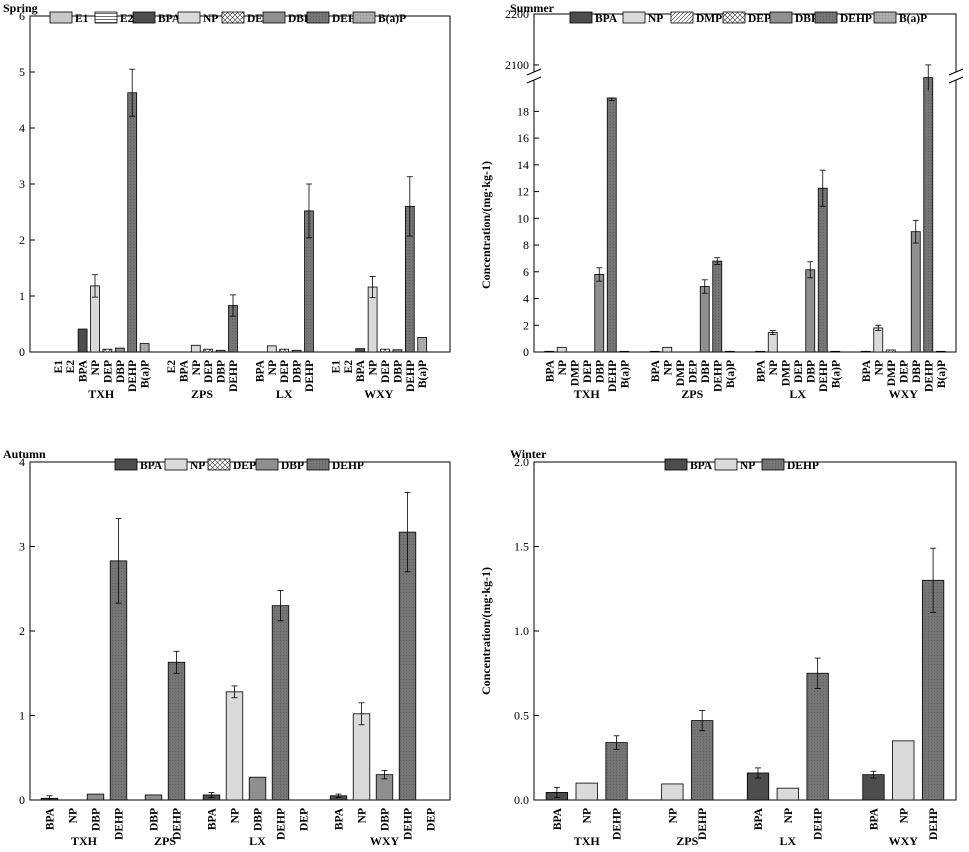 The image size is (969, 852). What do you see at coordinates (517, 65) in the screenshot?
I see `y-tick-label: 2100` at bounding box center [517, 65].